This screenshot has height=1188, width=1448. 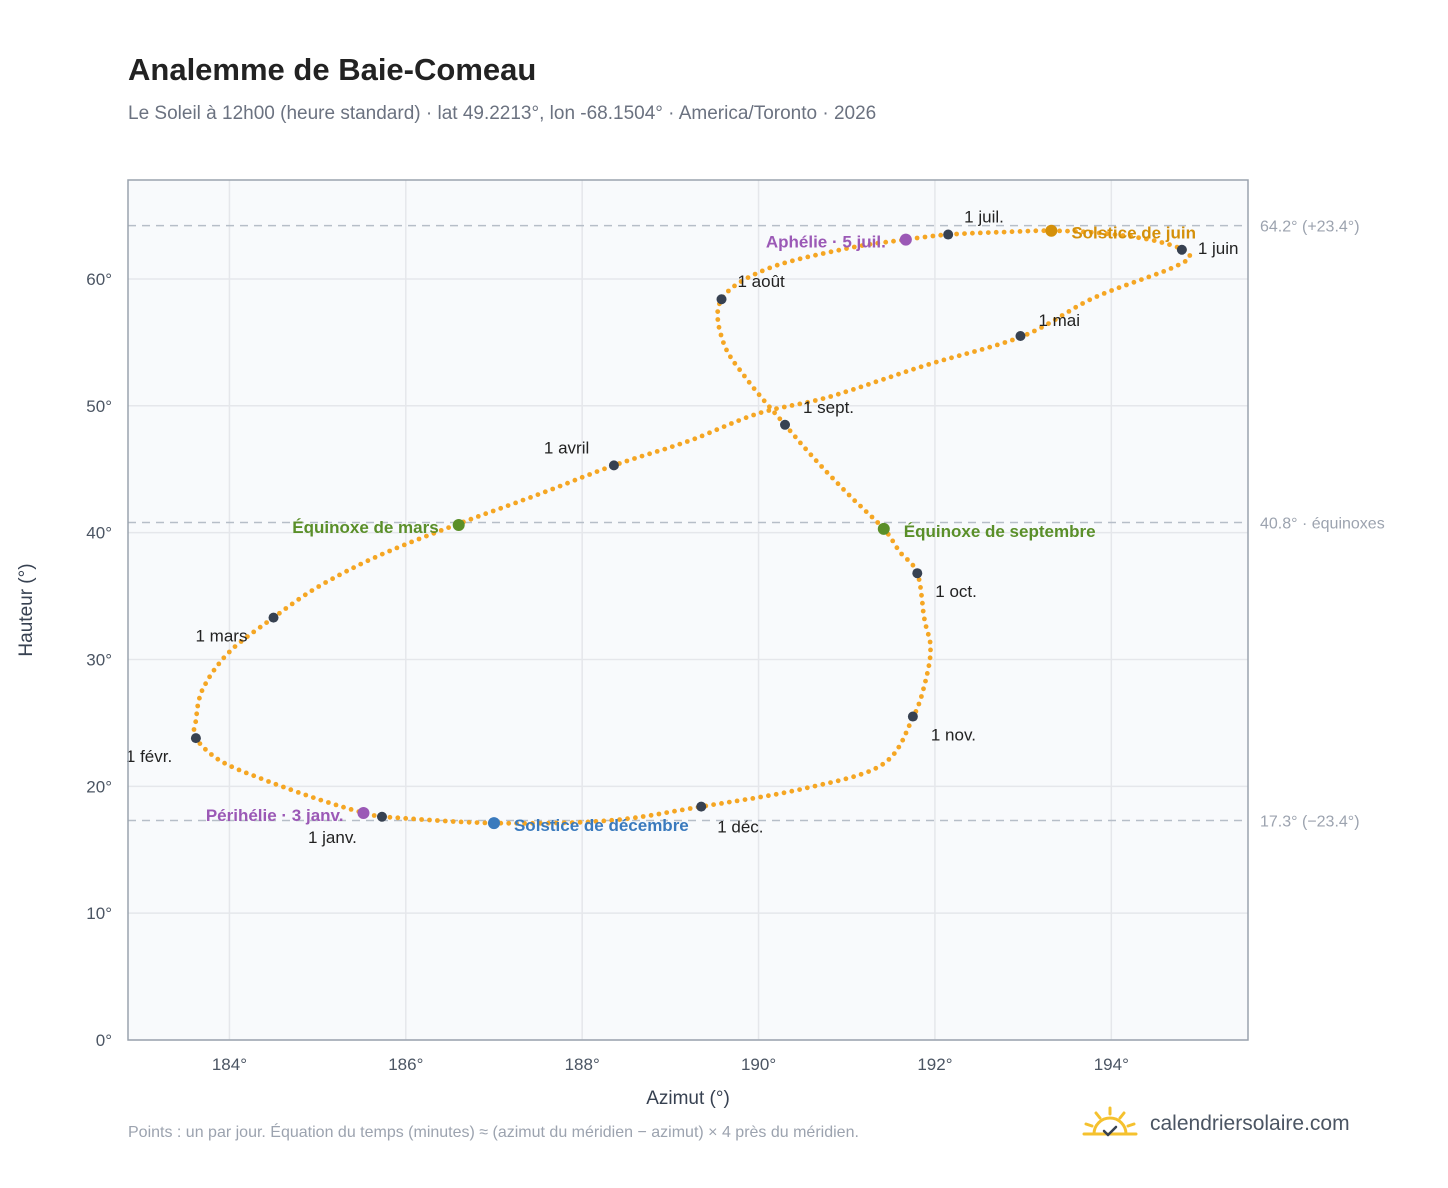 What do you see at coordinates (1133, 233) in the screenshot?
I see `event-label: Solstice de juin` at bounding box center [1133, 233].